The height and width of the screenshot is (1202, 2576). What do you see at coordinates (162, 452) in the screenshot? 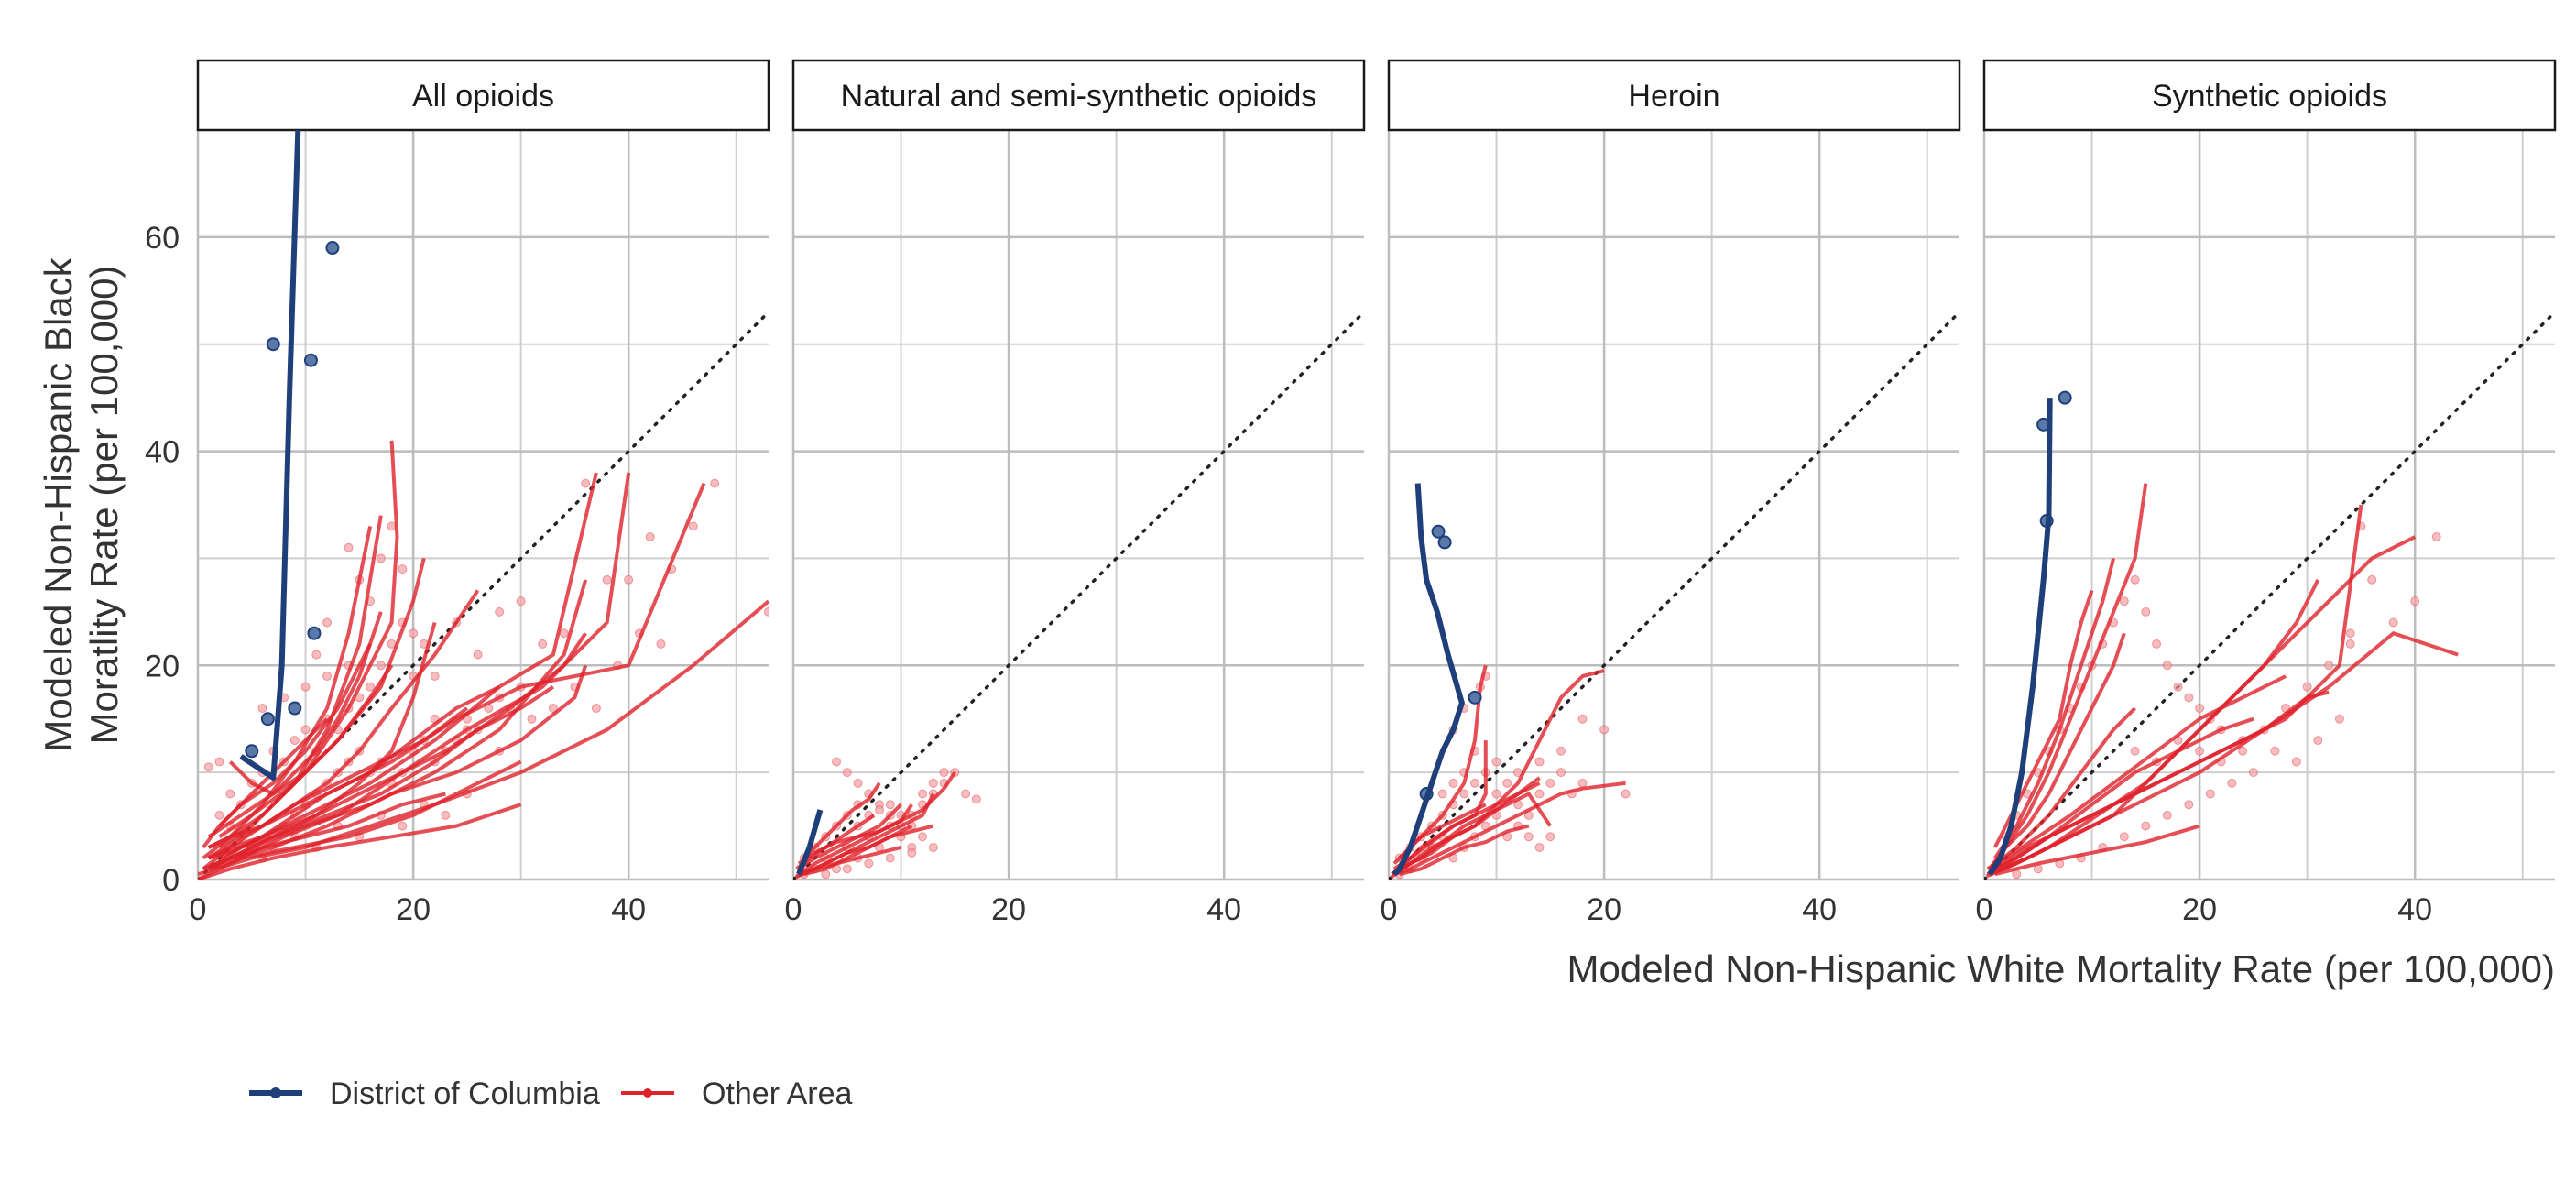
I see `y-tick-label: 40` at bounding box center [162, 452].